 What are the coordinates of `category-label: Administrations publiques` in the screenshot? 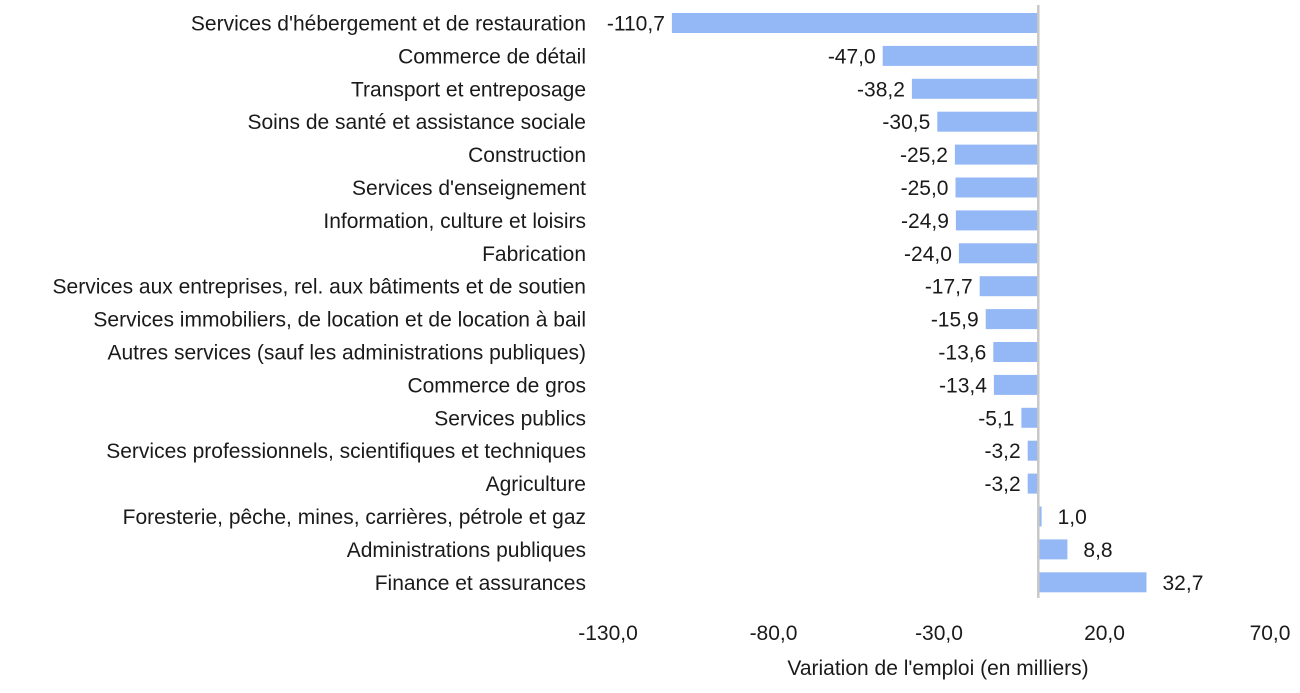 It's located at (466, 550).